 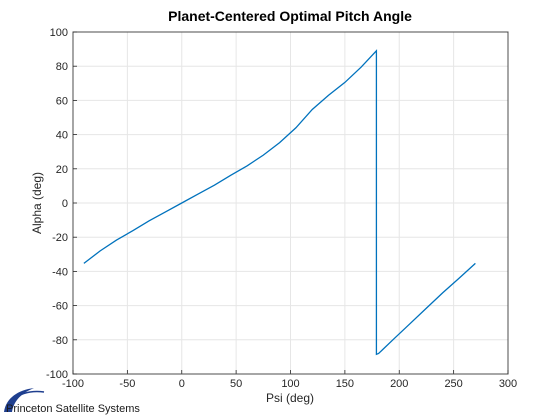 I want to click on y-tick-label: -40, so click(x=60, y=272).